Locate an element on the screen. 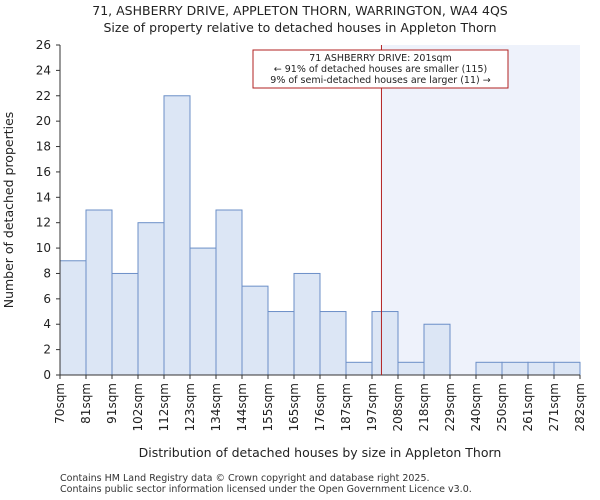  x-tick-label: 271sqm is located at coordinates (554, 407).